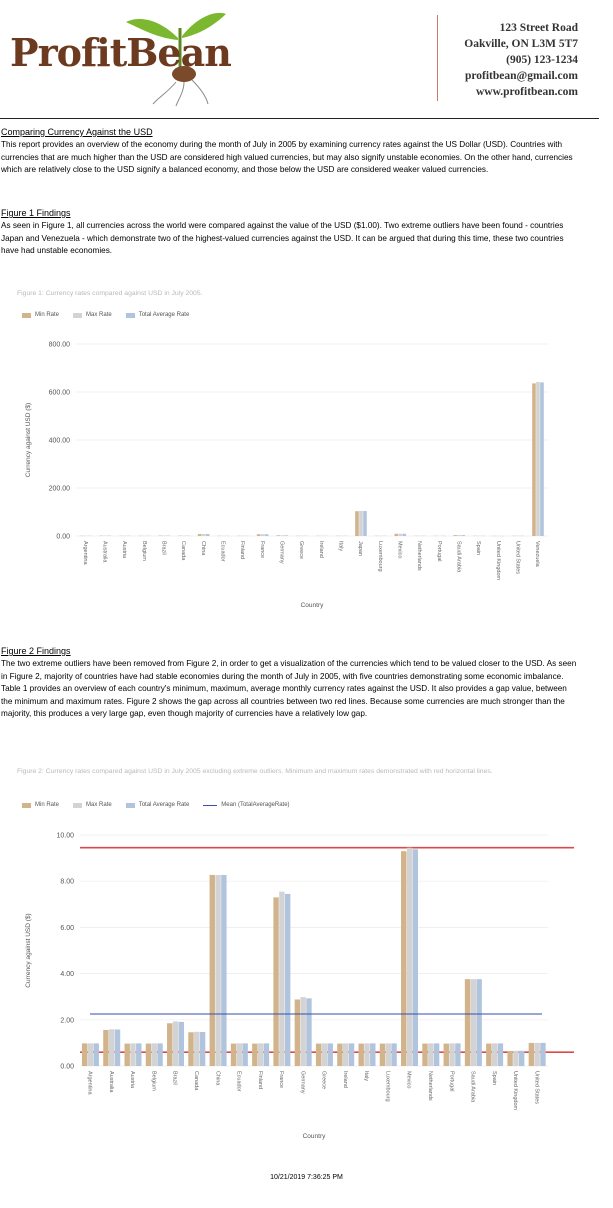 This screenshot has height=1208, width=613. What do you see at coordinates (521, 44) in the screenshot?
I see `address-city: Oakville, ON L3M 5T7` at bounding box center [521, 44].